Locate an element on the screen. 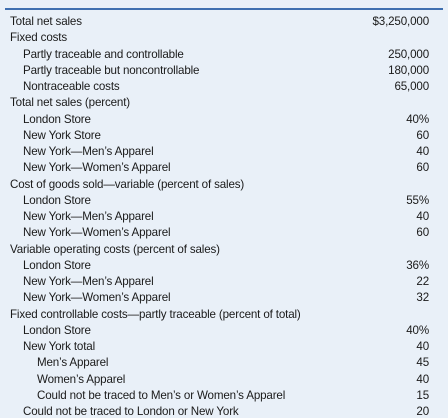  row-label: Partly traceable but noncontrollable is located at coordinates (111, 70).